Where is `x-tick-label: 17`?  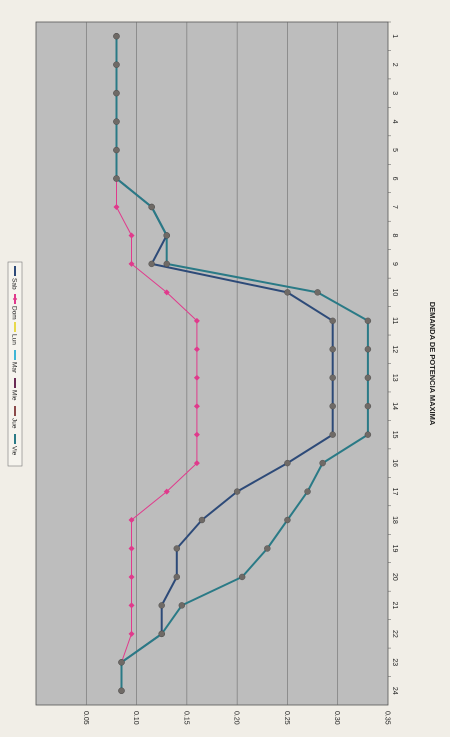 x-tick-label: 17 is located at coordinates (394, 492).